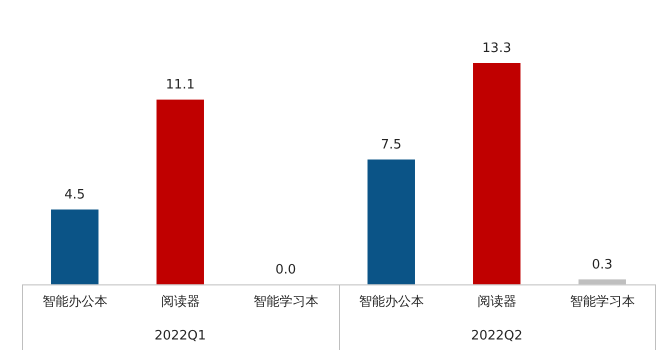 The height and width of the screenshot is (364, 666). What do you see at coordinates (180, 336) in the screenshot?
I see `text: 2022Q1` at bounding box center [180, 336].